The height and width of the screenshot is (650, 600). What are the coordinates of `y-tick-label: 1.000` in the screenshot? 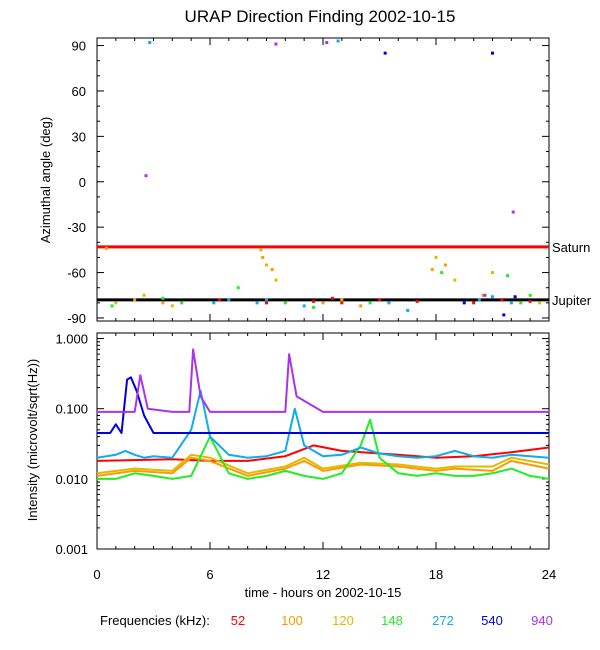 It's located at (71, 339).